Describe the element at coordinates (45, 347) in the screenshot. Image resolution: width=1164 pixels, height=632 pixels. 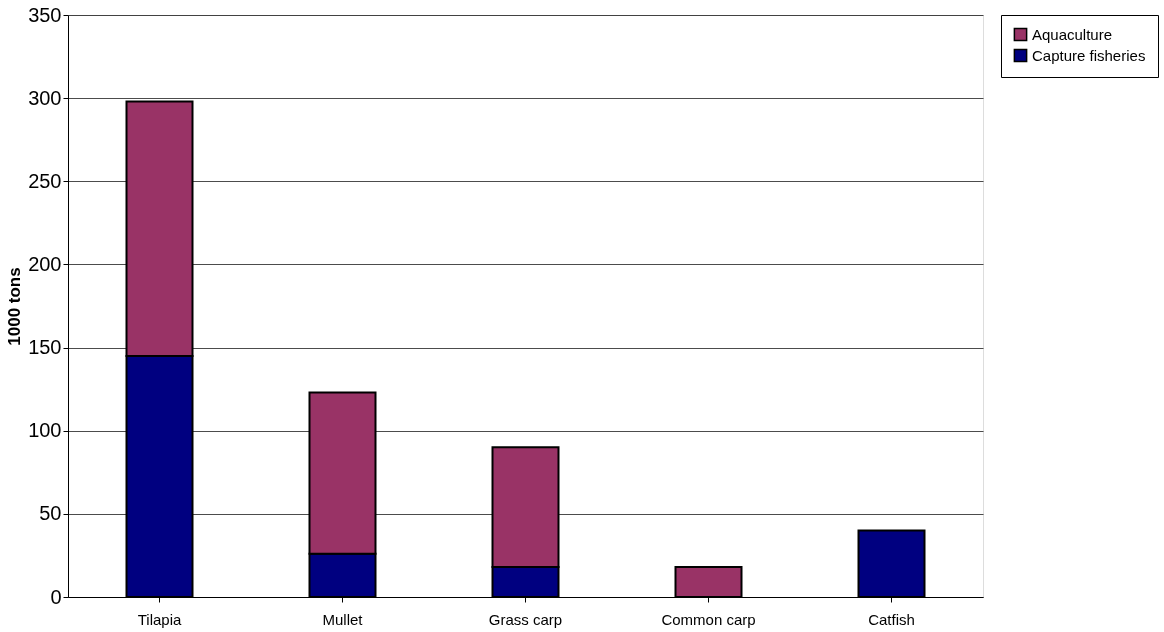
I see `y-tick-label: 150` at that location.